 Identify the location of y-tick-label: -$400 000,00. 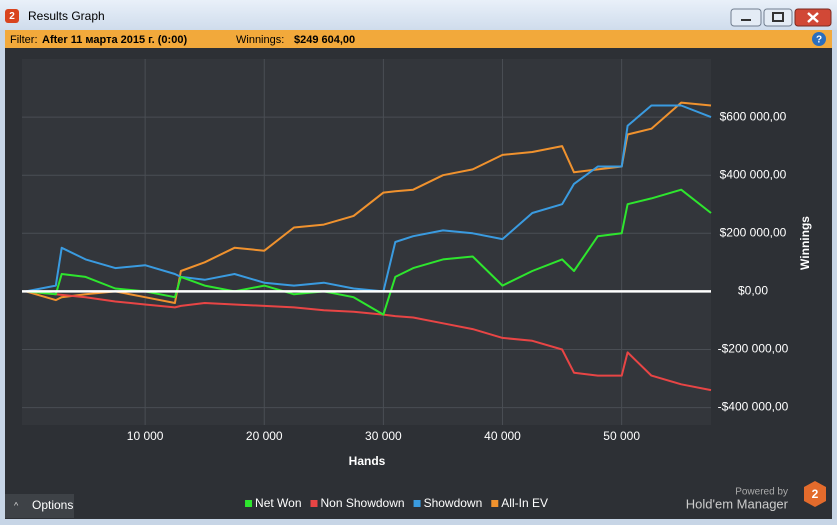
(753, 407).